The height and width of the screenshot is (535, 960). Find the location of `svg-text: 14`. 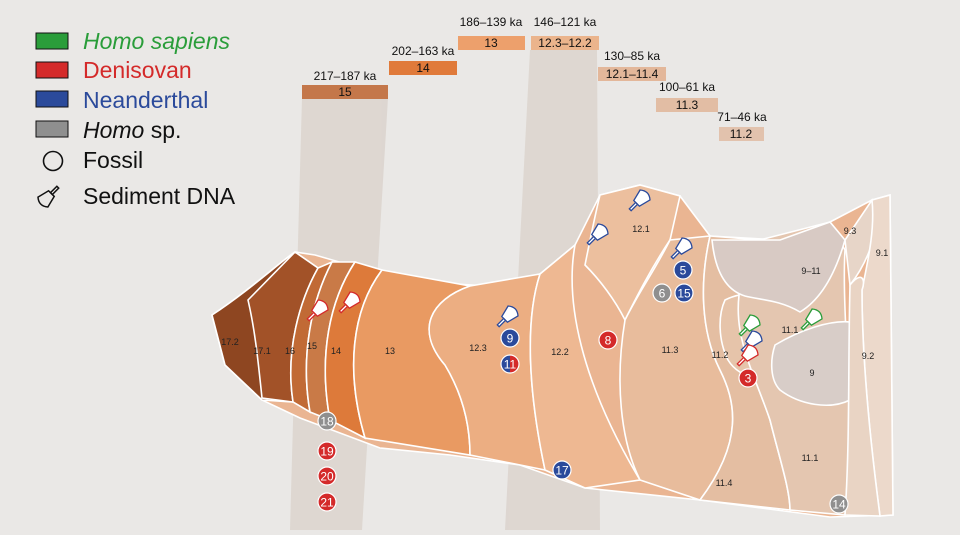

svg-text: 14 is located at coordinates (839, 505).